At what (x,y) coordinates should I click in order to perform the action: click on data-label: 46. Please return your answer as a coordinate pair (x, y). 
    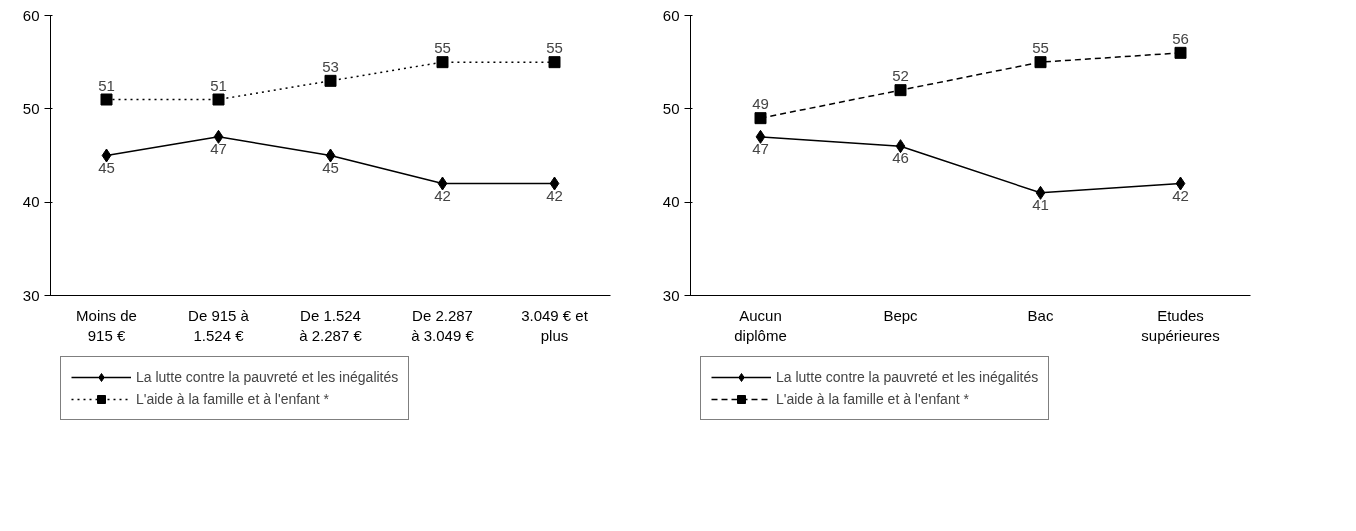
    Looking at the image, I should click on (900, 158).